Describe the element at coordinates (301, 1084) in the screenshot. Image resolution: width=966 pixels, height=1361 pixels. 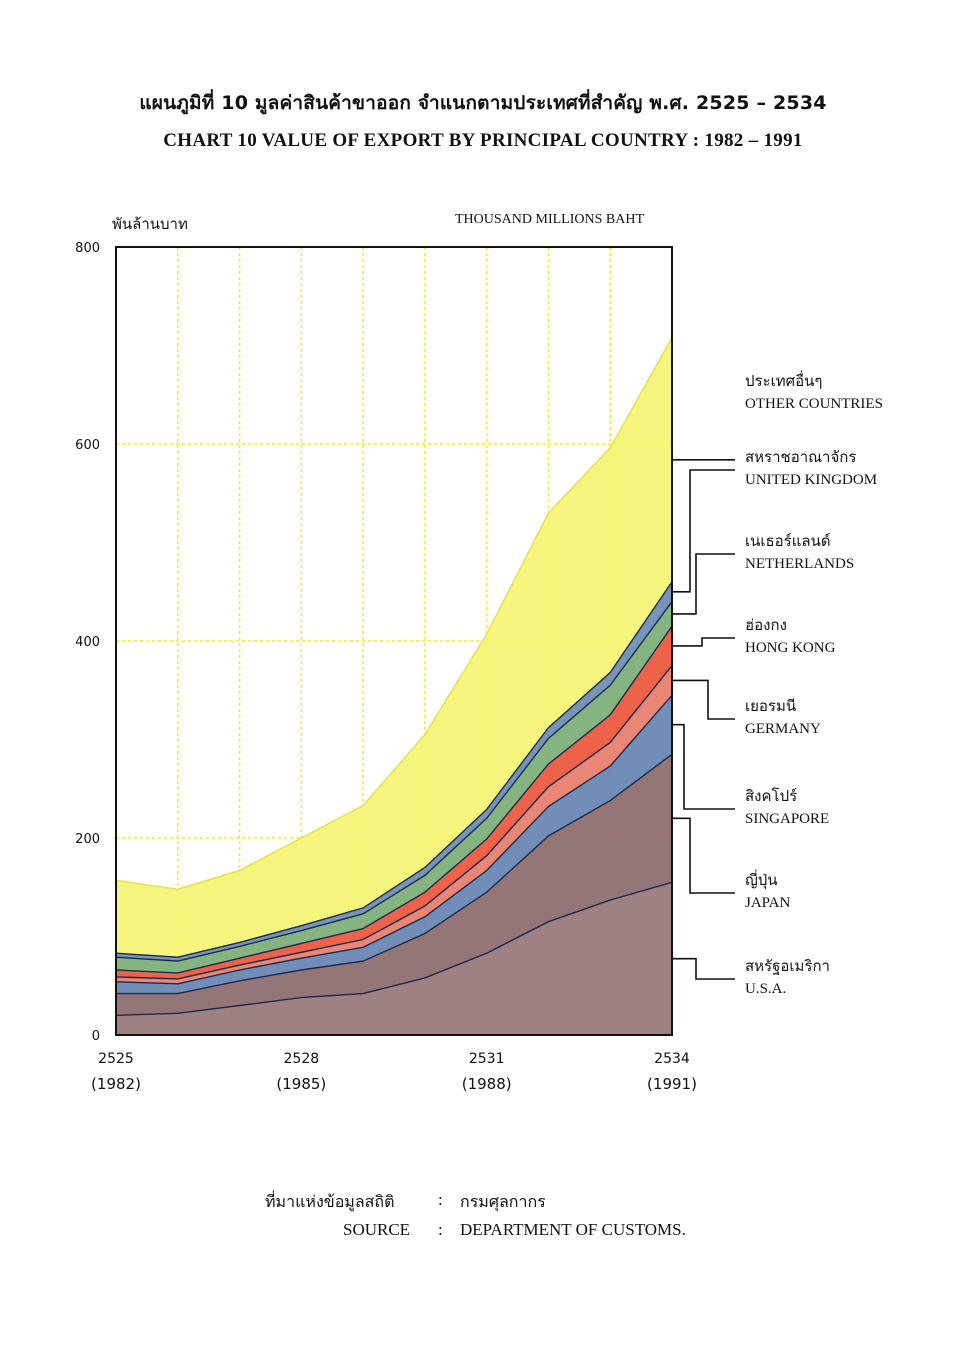
I see `x-tick-label: (1985)` at that location.